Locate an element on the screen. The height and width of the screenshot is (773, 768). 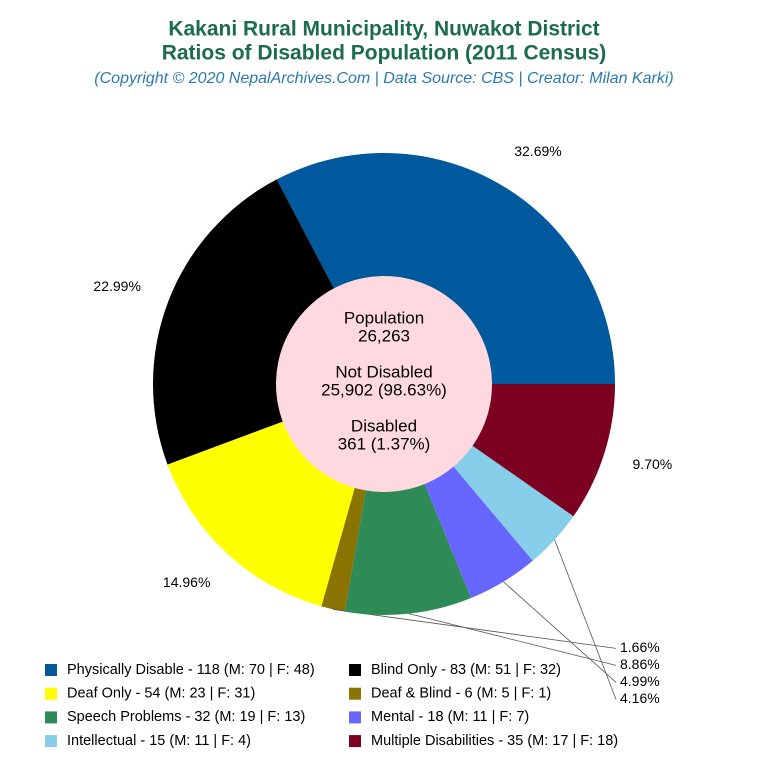
center-label: Not Disabled is located at coordinates (383, 371).